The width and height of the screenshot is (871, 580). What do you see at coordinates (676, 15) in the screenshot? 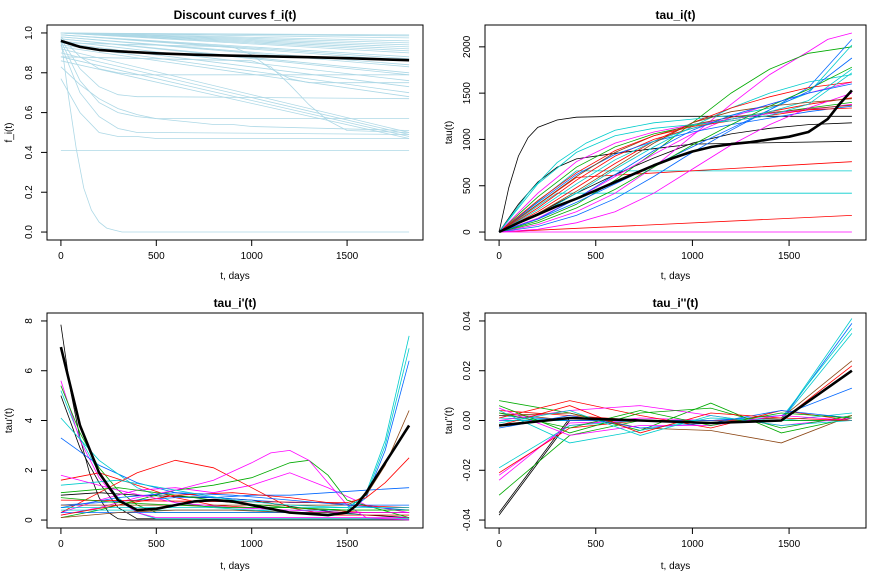
I see `chart-title: tau_i(t)` at bounding box center [676, 15].